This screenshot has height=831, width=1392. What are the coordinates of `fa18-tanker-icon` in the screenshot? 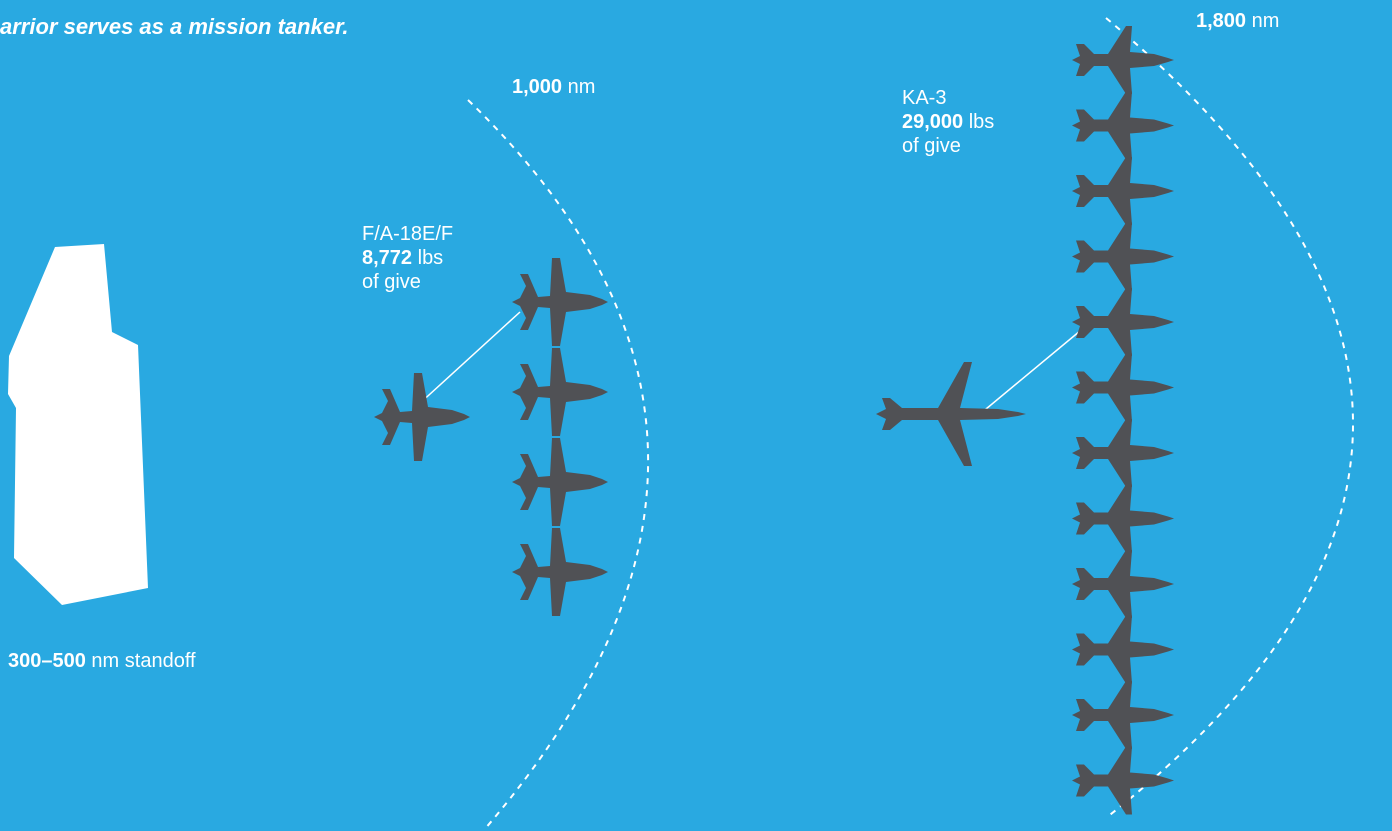 It's located at (422, 417).